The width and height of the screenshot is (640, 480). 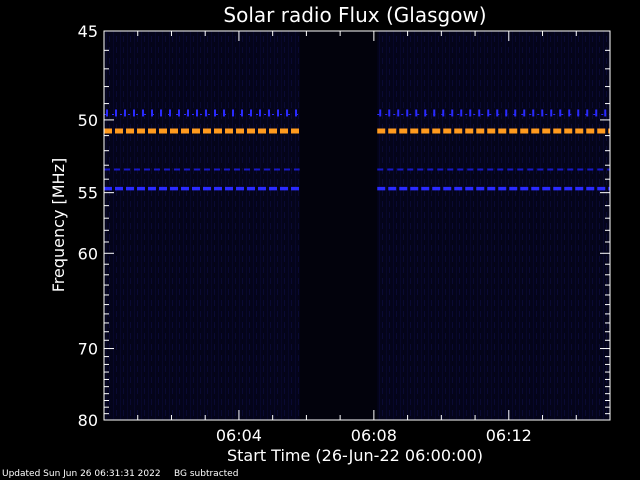 I want to click on emission-bands, so click(x=357, y=150).